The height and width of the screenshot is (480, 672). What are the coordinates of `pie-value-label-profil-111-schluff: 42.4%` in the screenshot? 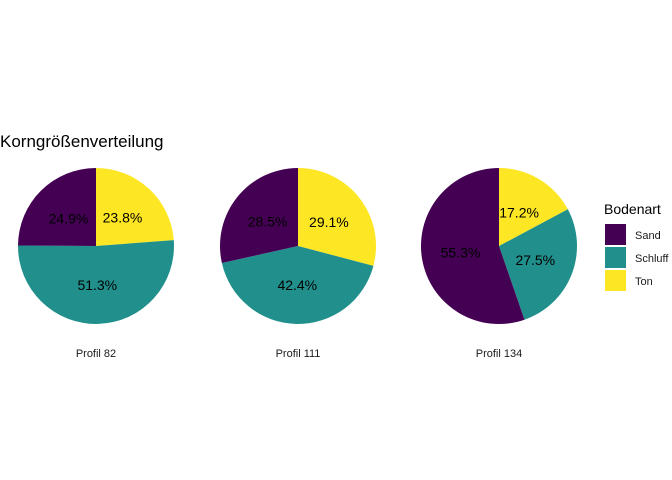 It's located at (297, 285).